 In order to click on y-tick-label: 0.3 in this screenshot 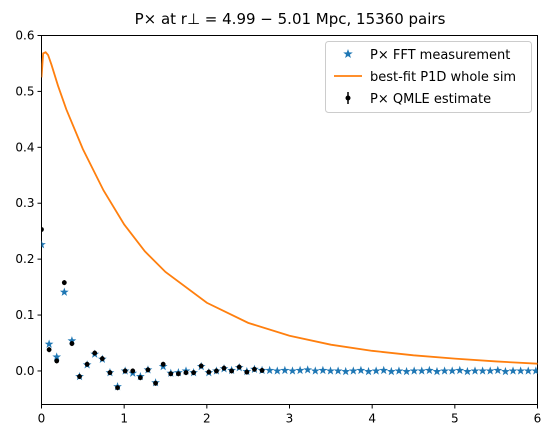, I will do `click(24, 203)`.